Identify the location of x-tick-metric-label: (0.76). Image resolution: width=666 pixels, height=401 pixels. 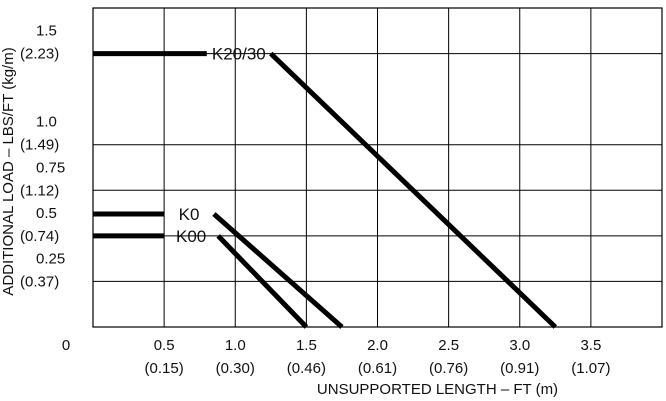
(448, 368).